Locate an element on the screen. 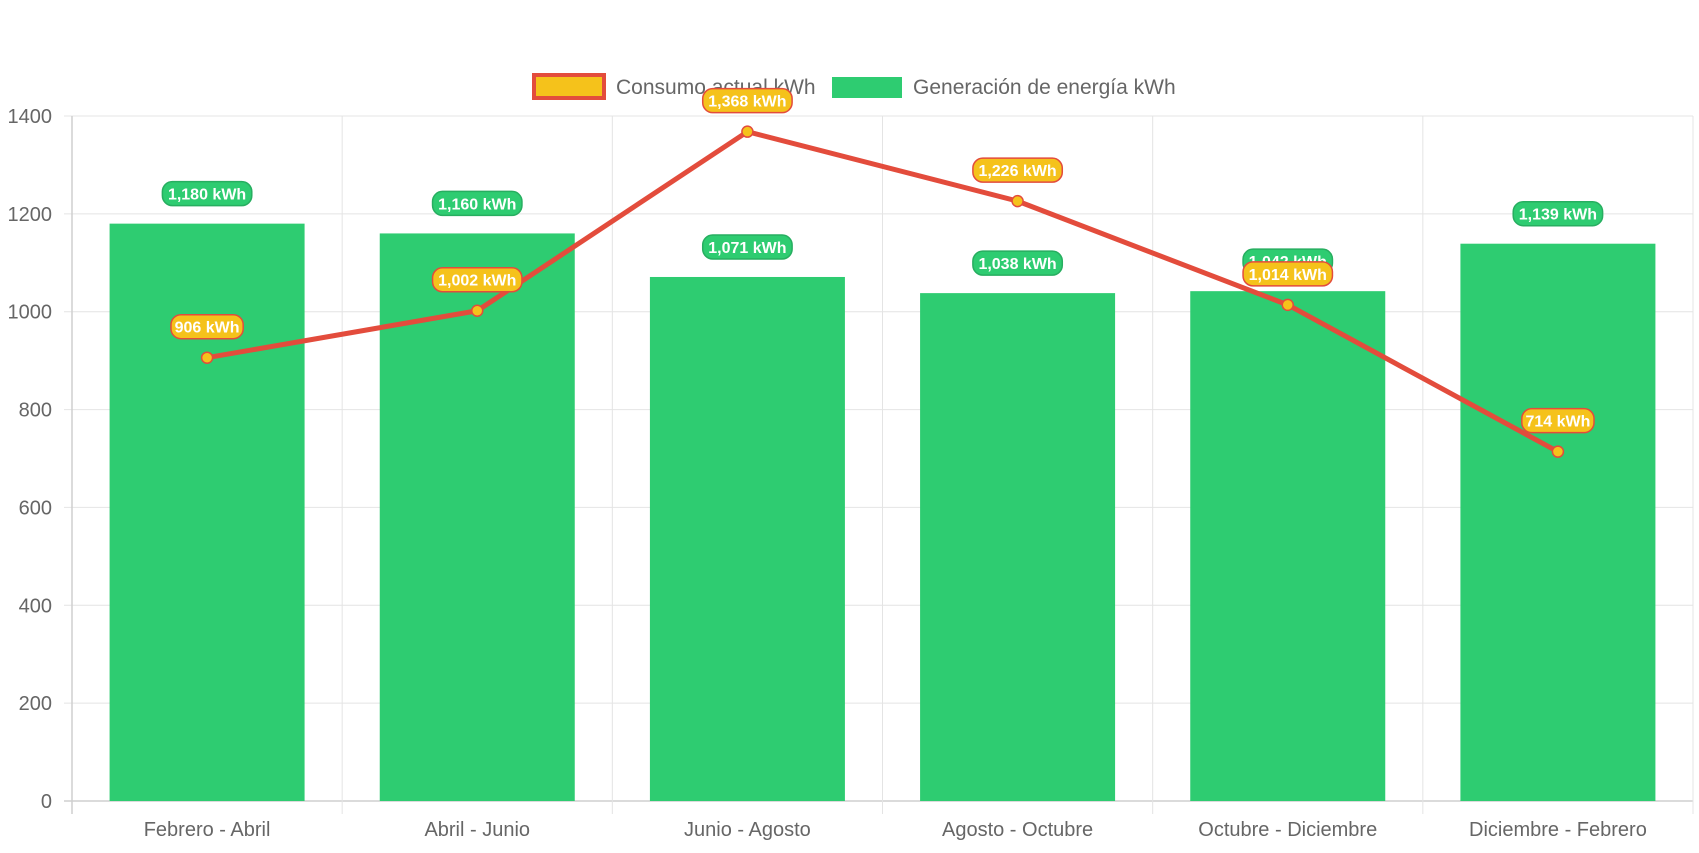 Image resolution: width=1699 pixels, height=853 pixels. line-label-abril-junio: 1,002 kWh is located at coordinates (477, 279).